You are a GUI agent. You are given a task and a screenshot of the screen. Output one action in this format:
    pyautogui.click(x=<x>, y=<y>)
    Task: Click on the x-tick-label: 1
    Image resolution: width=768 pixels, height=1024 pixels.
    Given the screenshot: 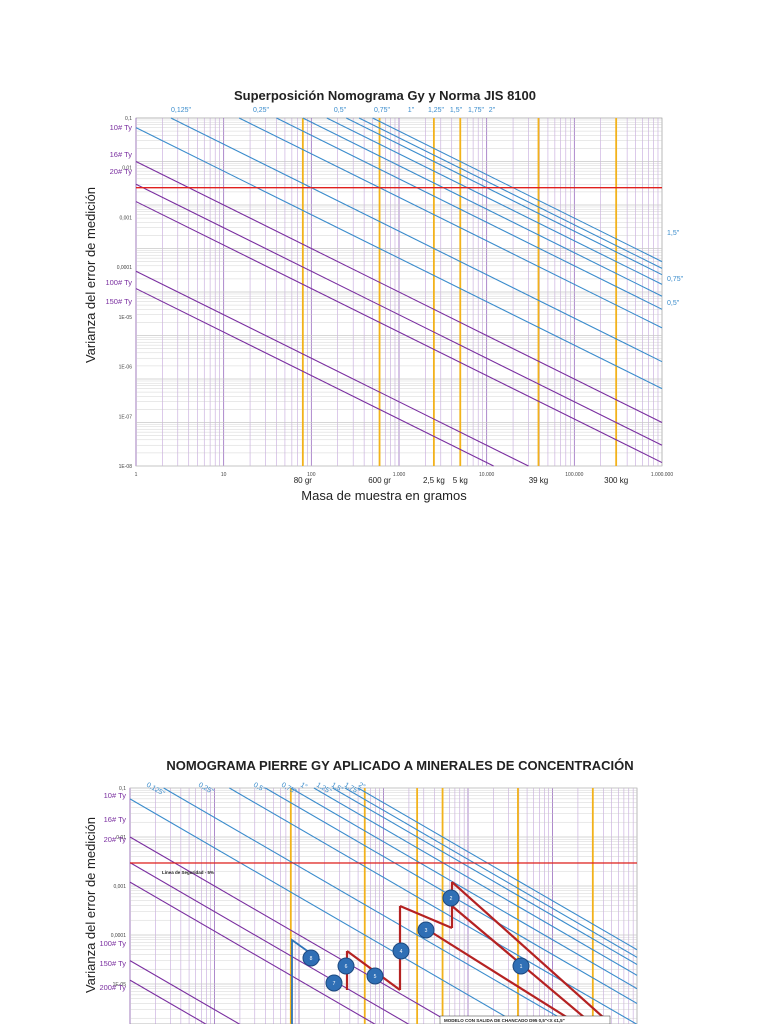 What is the action you would take?
    pyautogui.click(x=136, y=475)
    